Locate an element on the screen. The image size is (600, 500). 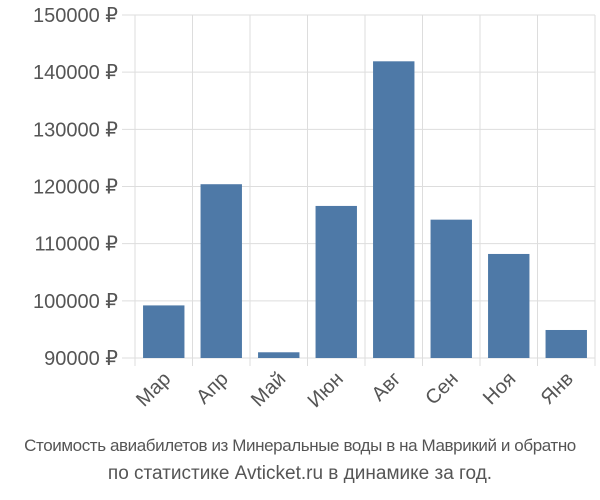
y-tick-label: 120000 ₽ is located at coordinates (75, 188).